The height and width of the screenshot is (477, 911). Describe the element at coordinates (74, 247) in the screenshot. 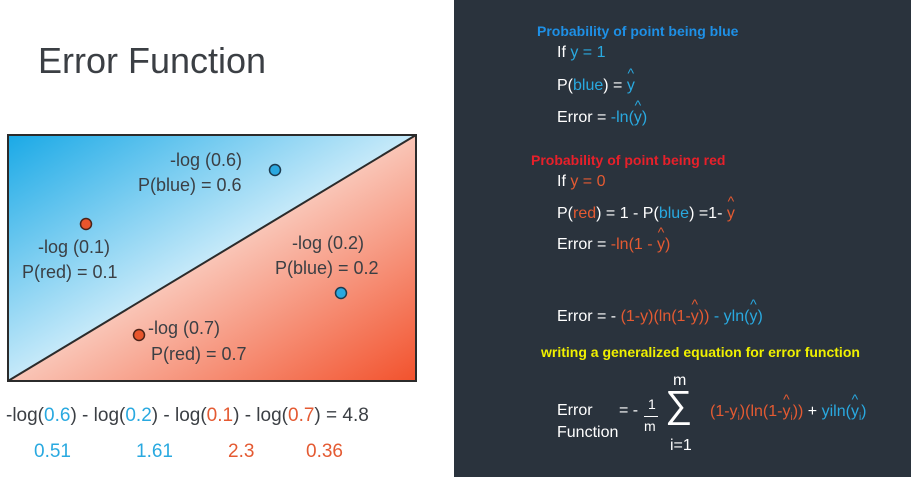

I see `label-red-left-log: -log (0.1)` at that location.